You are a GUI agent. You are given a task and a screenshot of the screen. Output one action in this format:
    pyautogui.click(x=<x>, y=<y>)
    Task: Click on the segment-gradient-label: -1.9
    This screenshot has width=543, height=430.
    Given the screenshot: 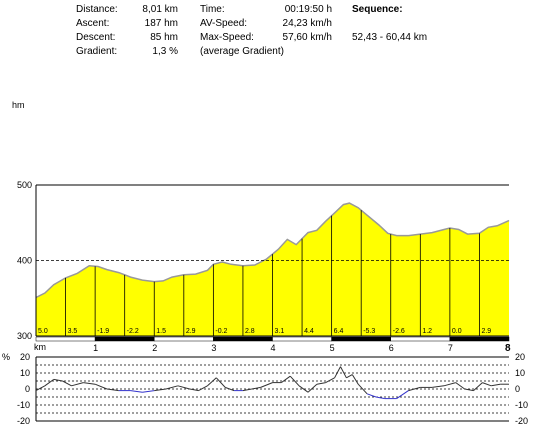 What is the action you would take?
    pyautogui.click(x=103, y=331)
    